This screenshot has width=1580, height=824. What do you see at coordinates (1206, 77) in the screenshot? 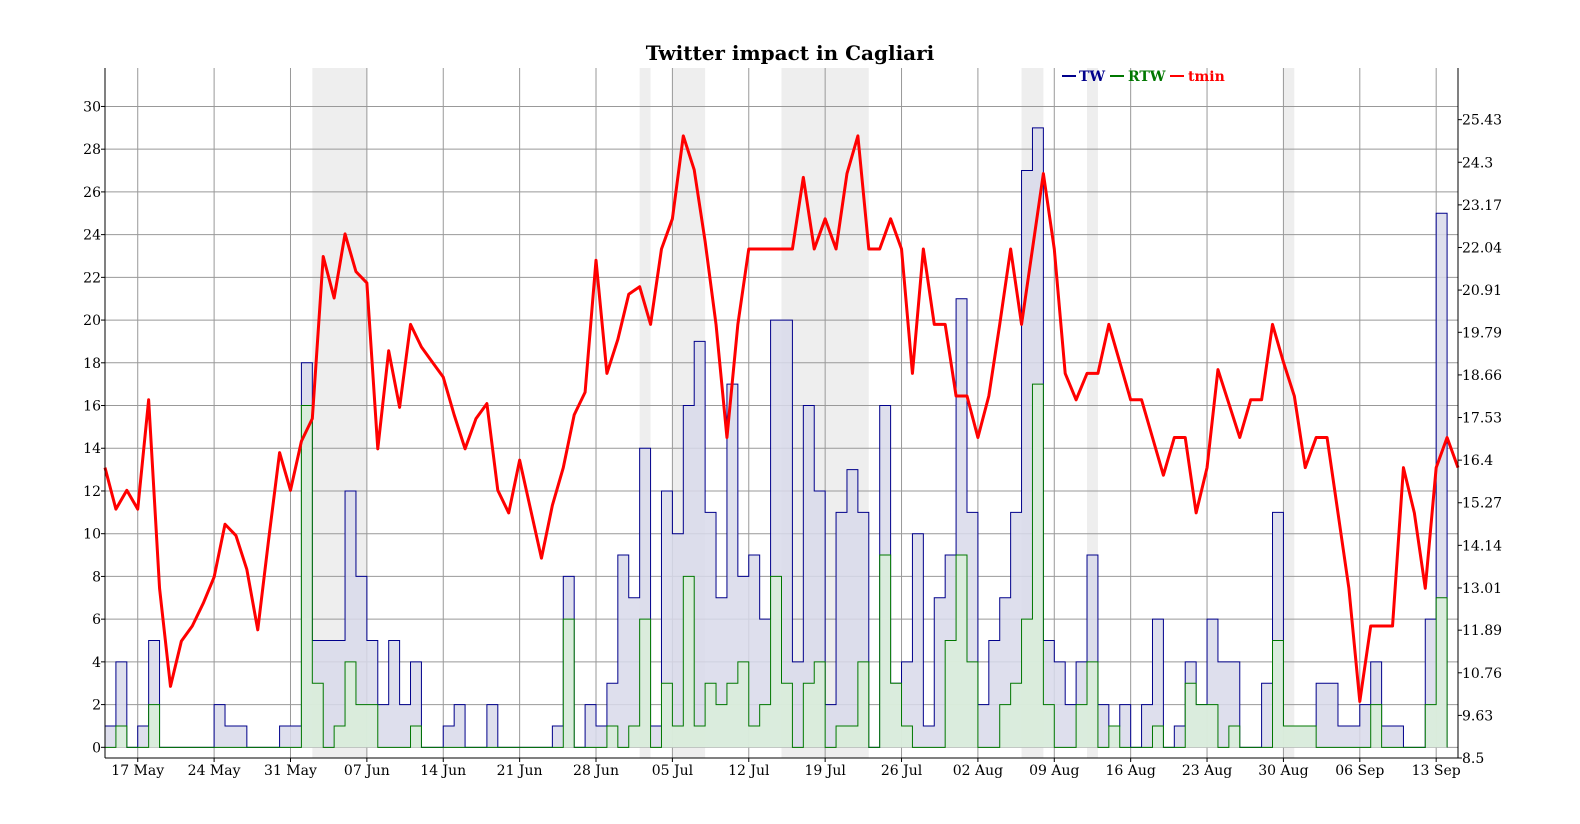
I see `legend-label-tmin: tmin` at bounding box center [1206, 77].